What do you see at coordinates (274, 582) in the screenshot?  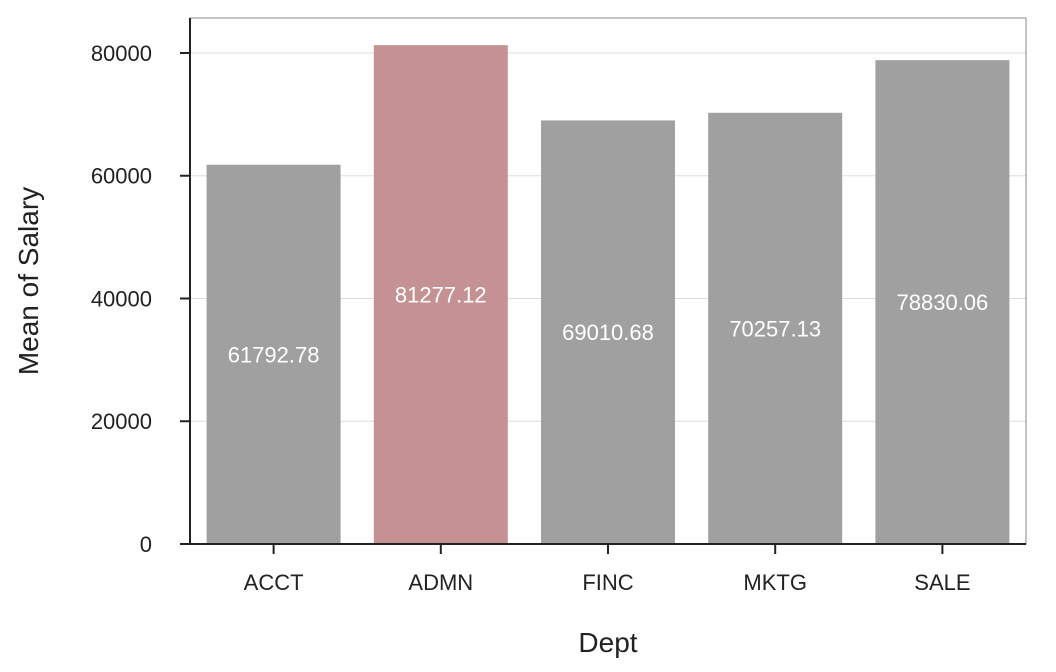 I see `x-tick-label: ACCT` at bounding box center [274, 582].